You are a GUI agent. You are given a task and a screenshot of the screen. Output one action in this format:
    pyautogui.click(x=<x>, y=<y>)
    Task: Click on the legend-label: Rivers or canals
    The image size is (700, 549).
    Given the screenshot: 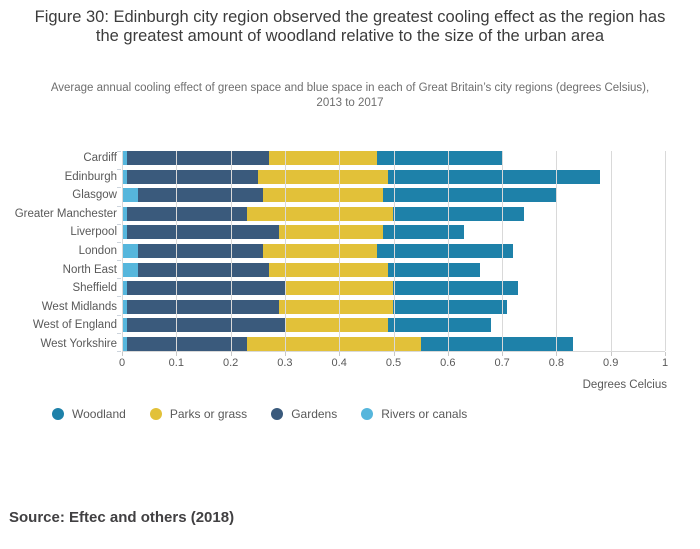 What is the action you would take?
    pyautogui.click(x=424, y=414)
    